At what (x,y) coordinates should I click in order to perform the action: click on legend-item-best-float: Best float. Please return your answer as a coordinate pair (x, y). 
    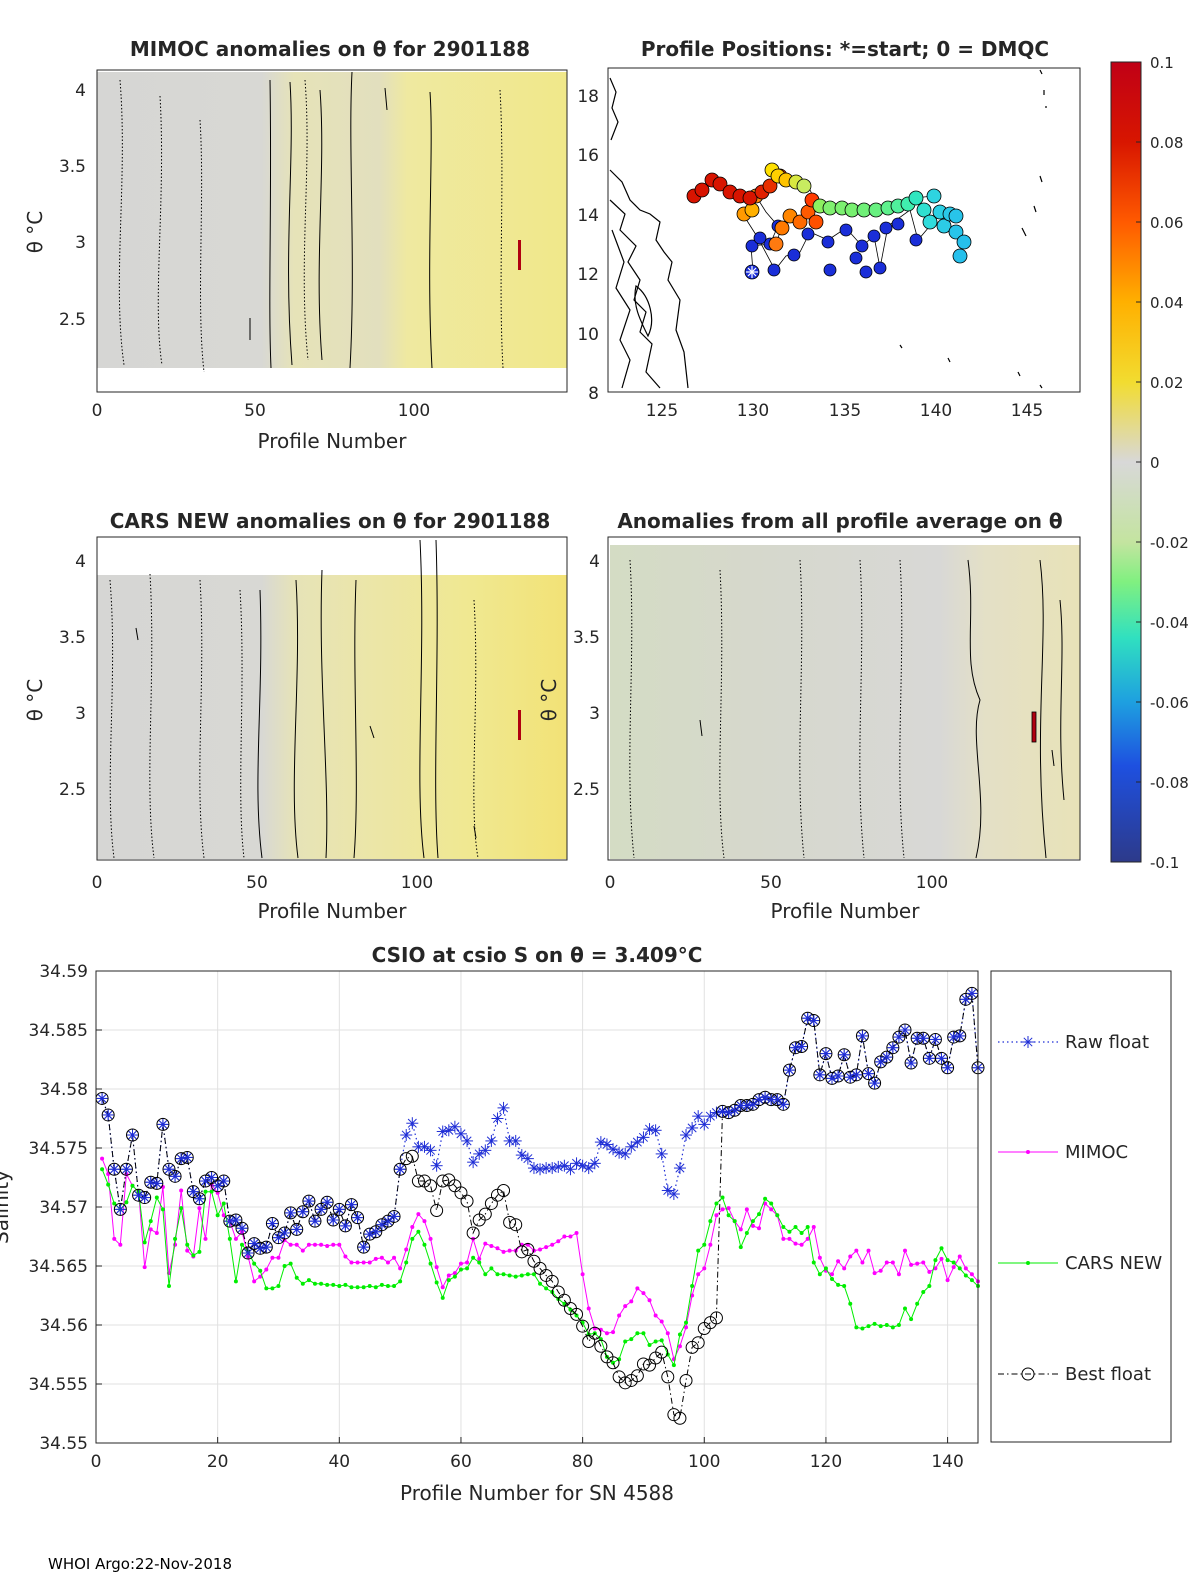
    Looking at the image, I should click on (1074, 1374).